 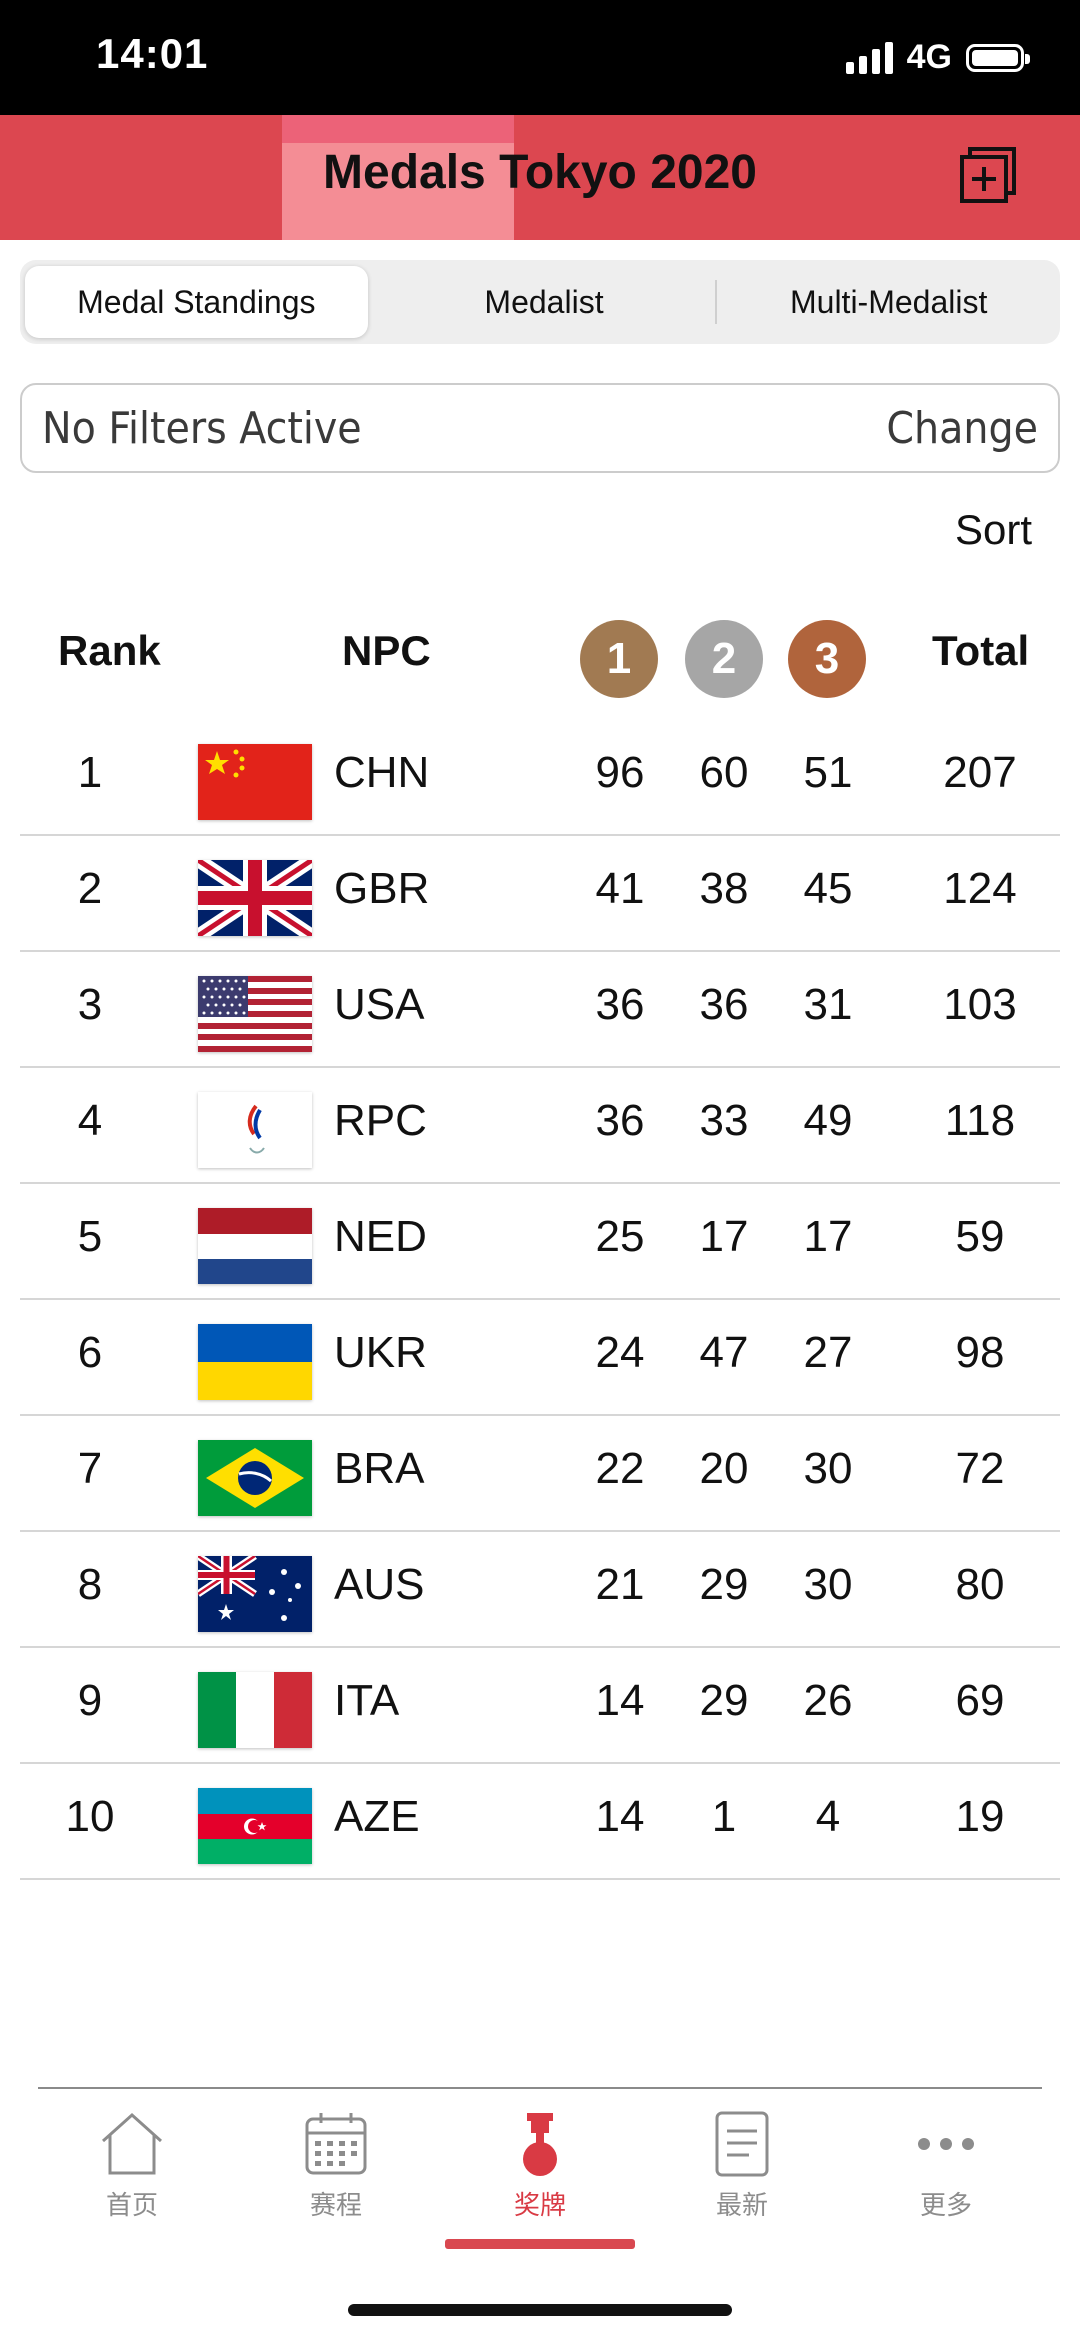 What do you see at coordinates (90, 1120) in the screenshot?
I see `rank-cell: 4` at bounding box center [90, 1120].